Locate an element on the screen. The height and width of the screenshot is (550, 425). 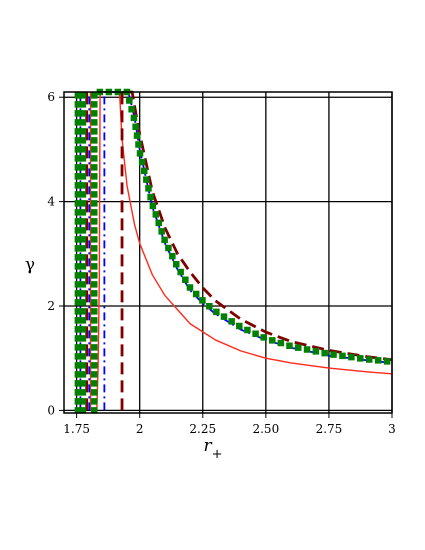
x-tick-label-4: 2.75 is located at coordinates (329, 429).